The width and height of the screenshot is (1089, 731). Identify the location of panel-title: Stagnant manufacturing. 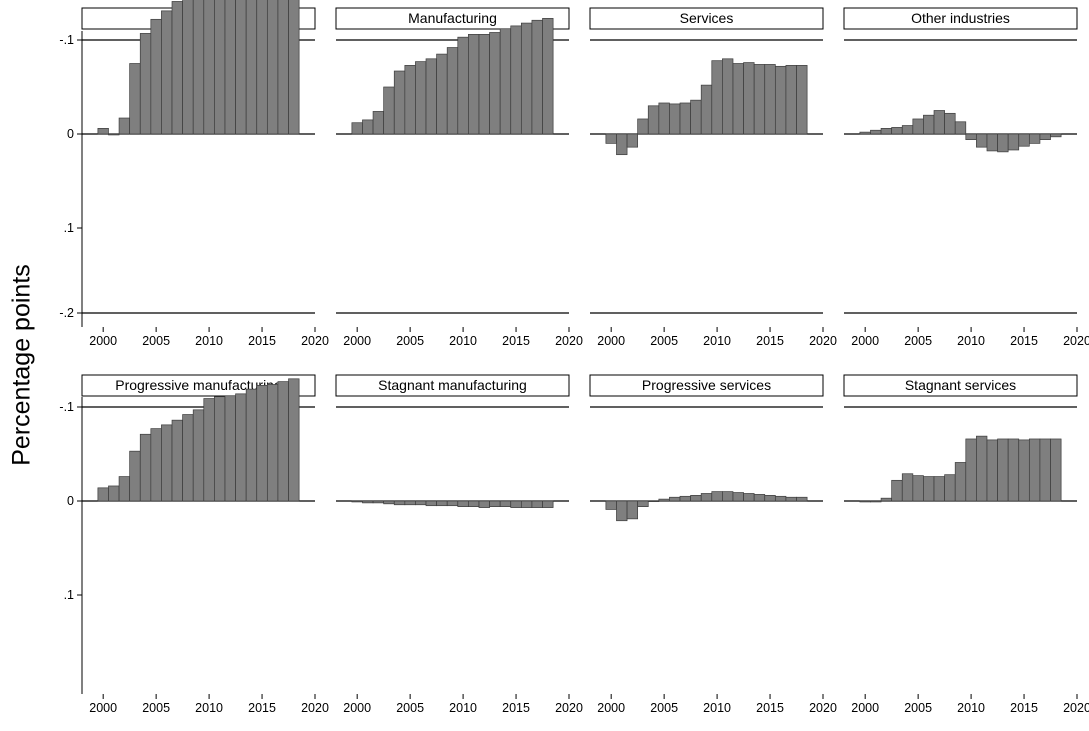
(452, 385).